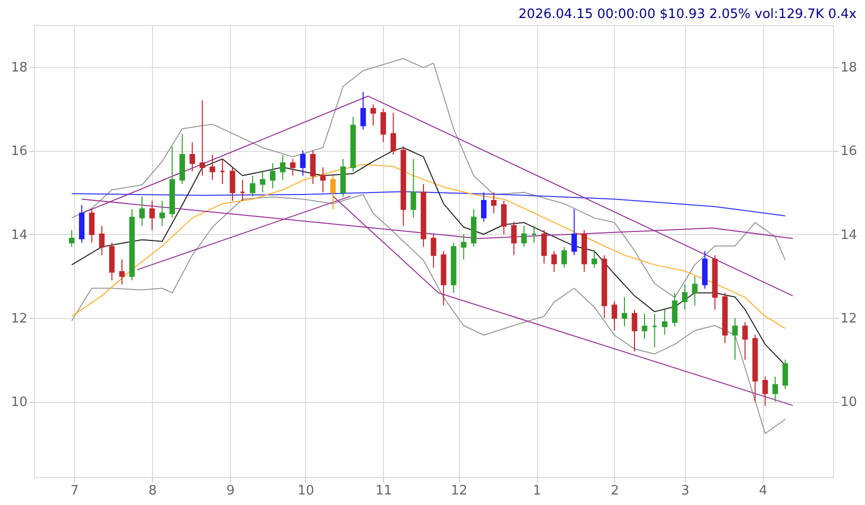 This screenshot has width=865, height=505. What do you see at coordinates (849, 235) in the screenshot?
I see `y2-tick-label: 14` at bounding box center [849, 235].